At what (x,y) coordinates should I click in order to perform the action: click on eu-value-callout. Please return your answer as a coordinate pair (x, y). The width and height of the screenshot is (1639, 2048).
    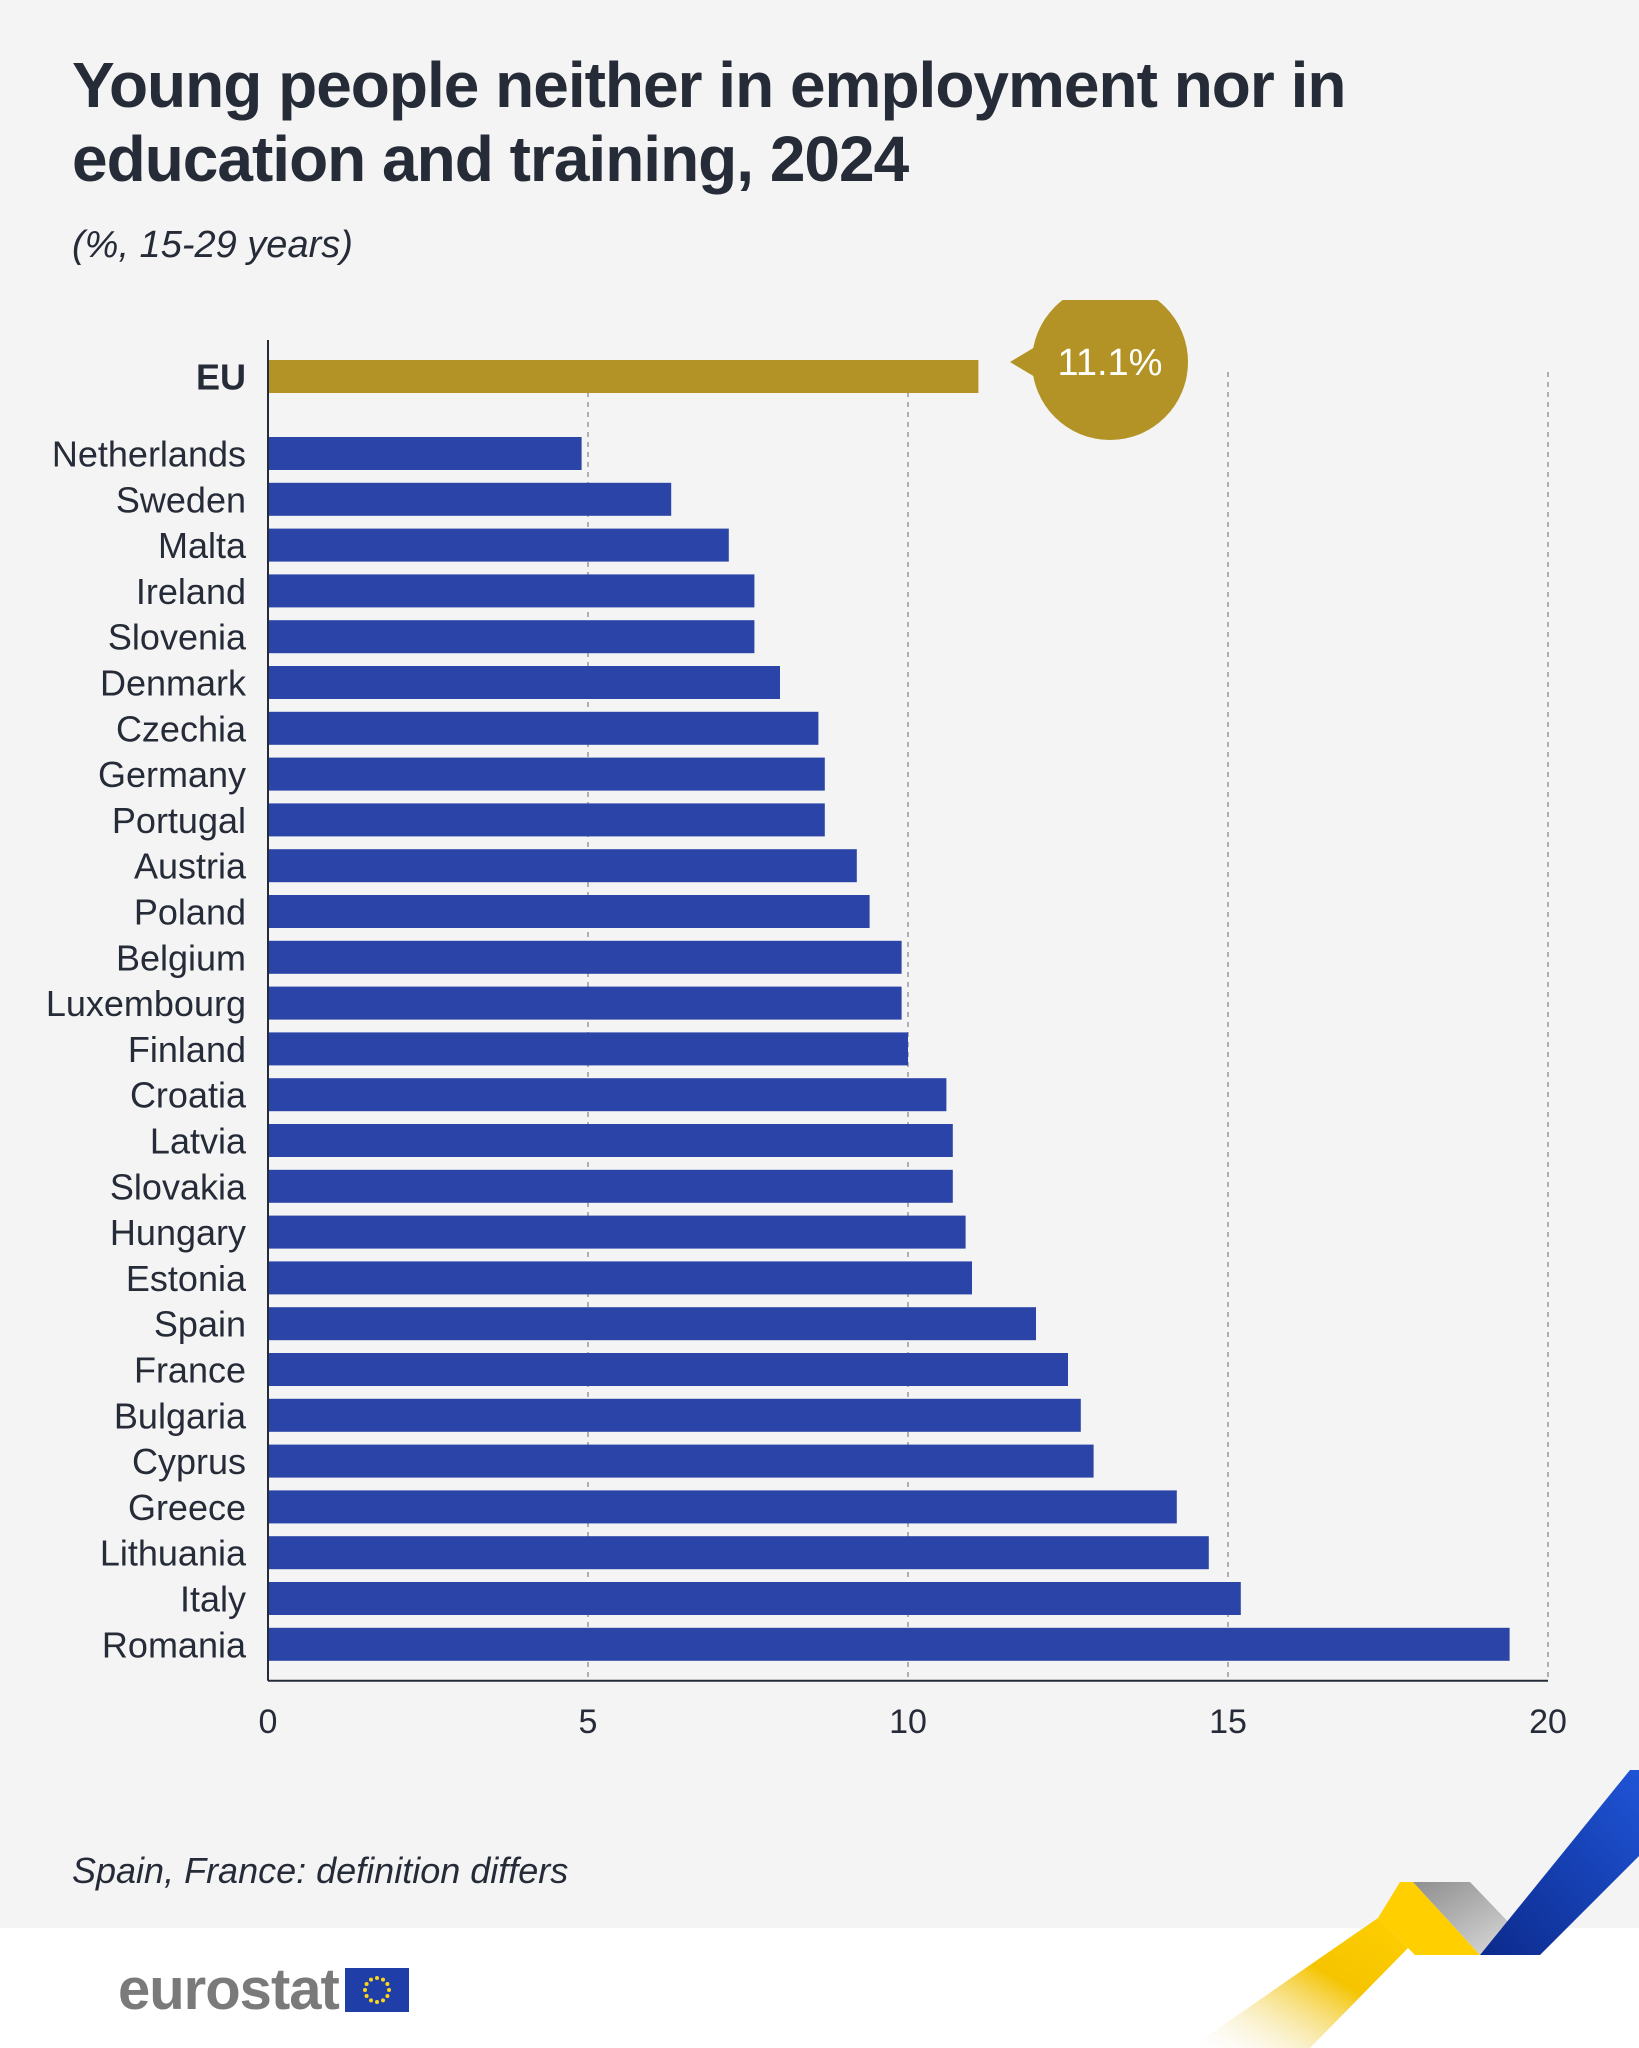
    Looking at the image, I should click on (1110, 370).